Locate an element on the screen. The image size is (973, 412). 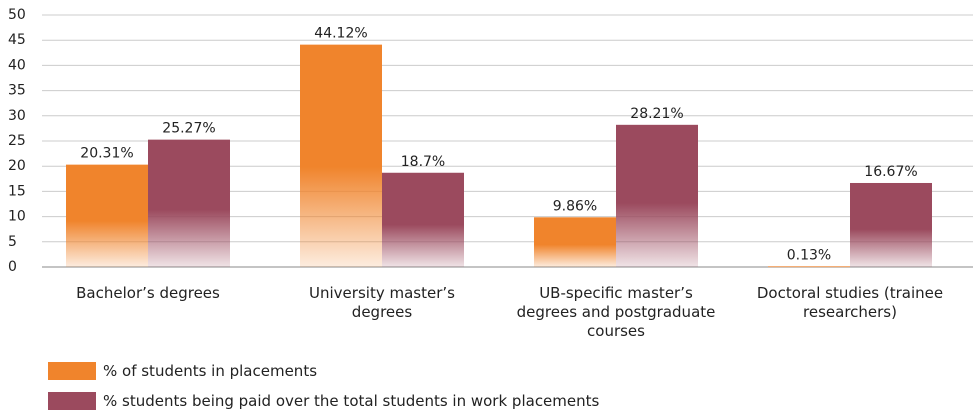
y-tick-label: 40 is located at coordinates (17, 65).